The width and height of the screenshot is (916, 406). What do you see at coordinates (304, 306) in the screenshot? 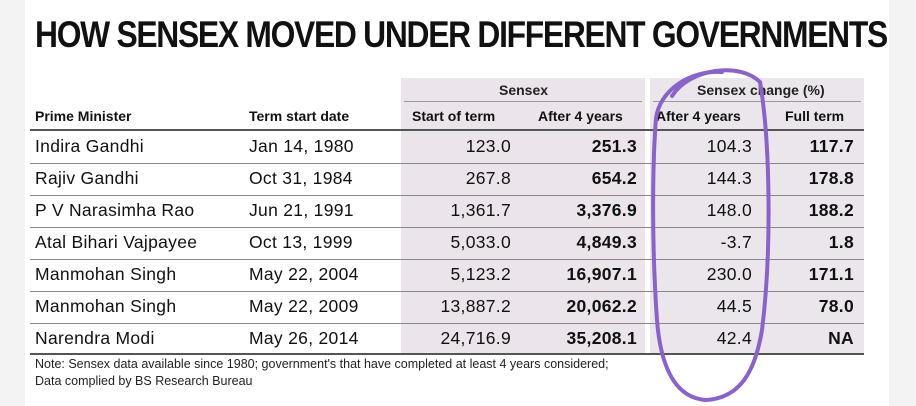
I see `cell-term-start: May 22, 2009` at bounding box center [304, 306].